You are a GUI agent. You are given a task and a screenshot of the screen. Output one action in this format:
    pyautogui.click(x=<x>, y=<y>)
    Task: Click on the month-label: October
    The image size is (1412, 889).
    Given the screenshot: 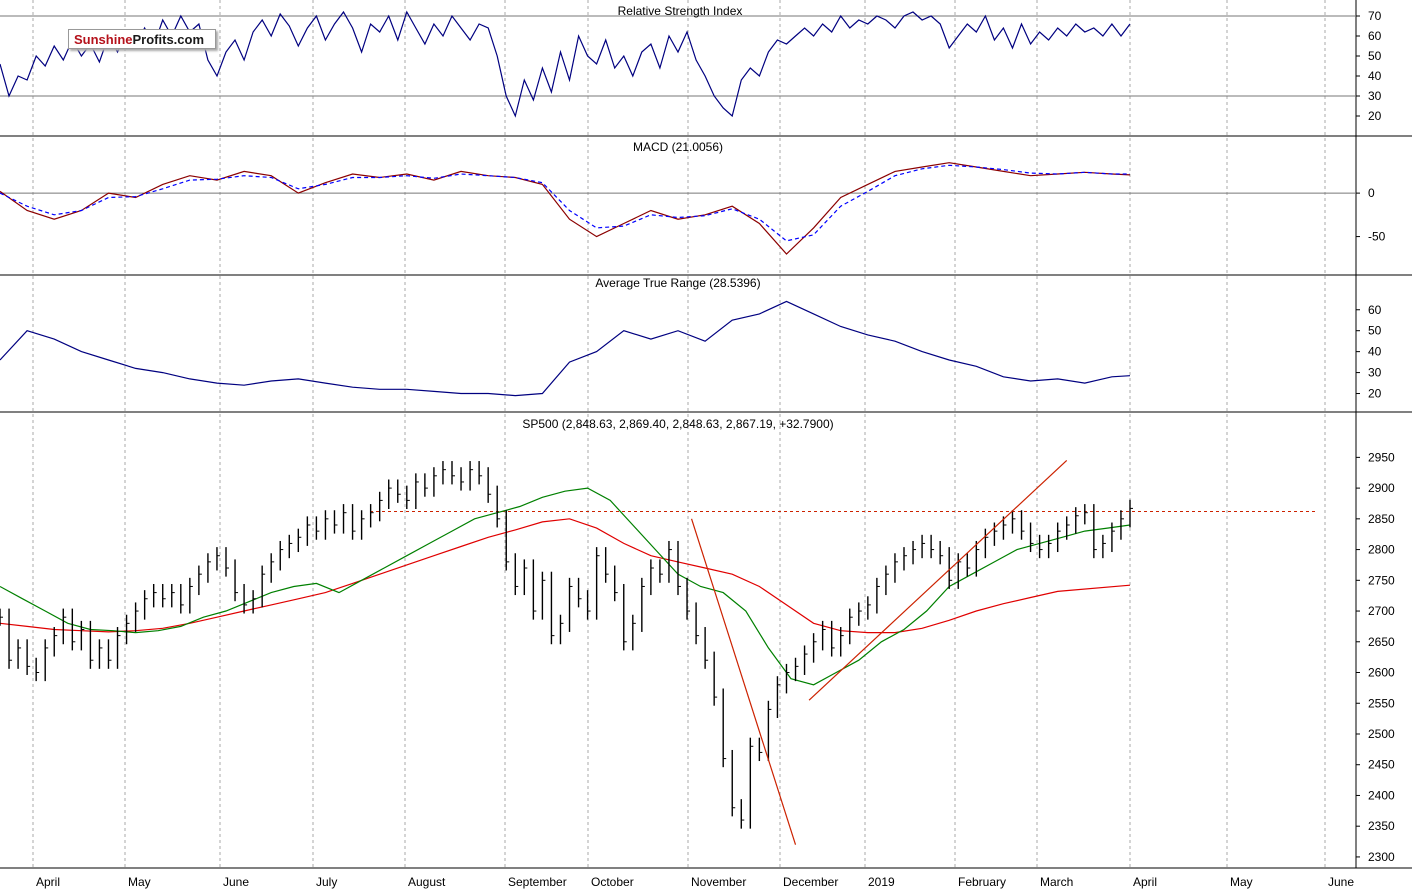 What is the action you would take?
    pyautogui.click(x=612, y=882)
    